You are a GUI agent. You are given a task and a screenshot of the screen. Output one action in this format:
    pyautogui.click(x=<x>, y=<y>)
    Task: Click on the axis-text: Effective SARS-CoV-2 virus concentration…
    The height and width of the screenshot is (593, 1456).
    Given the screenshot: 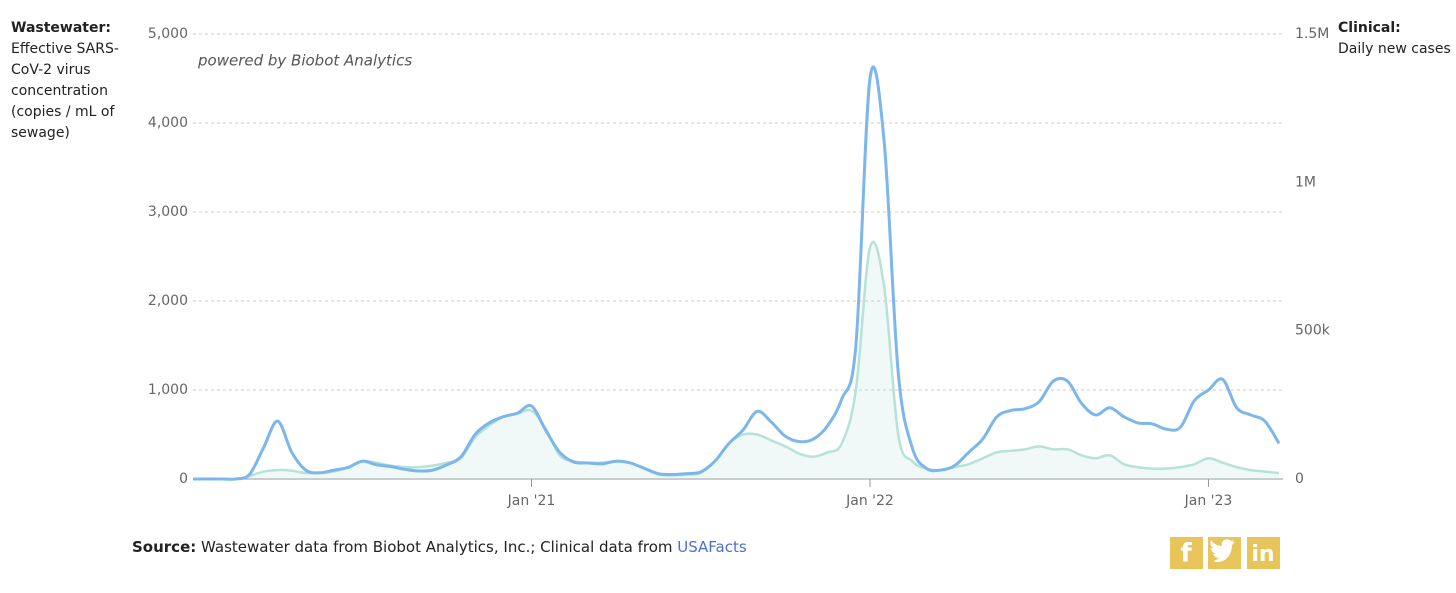 What is the action you would take?
    pyautogui.click(x=65, y=91)
    